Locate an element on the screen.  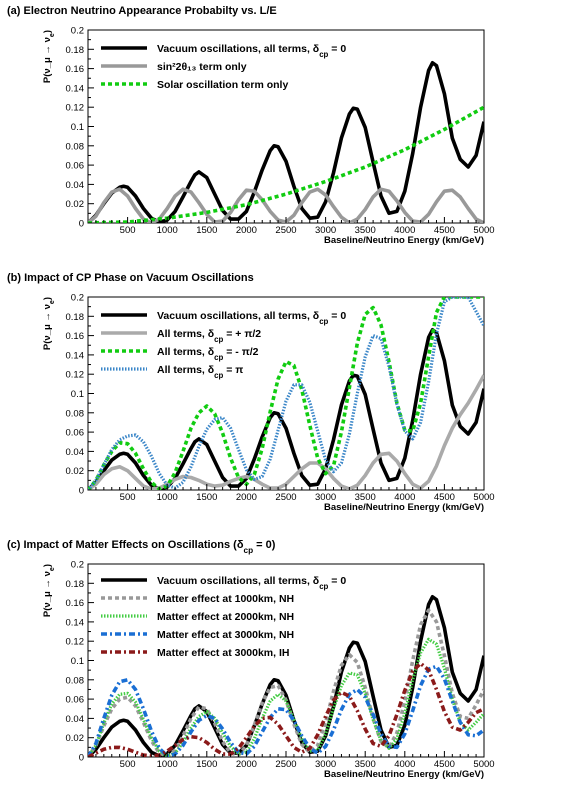
legend-label-2: sin²2θ₁₃ term only is located at coordinates (202, 67).